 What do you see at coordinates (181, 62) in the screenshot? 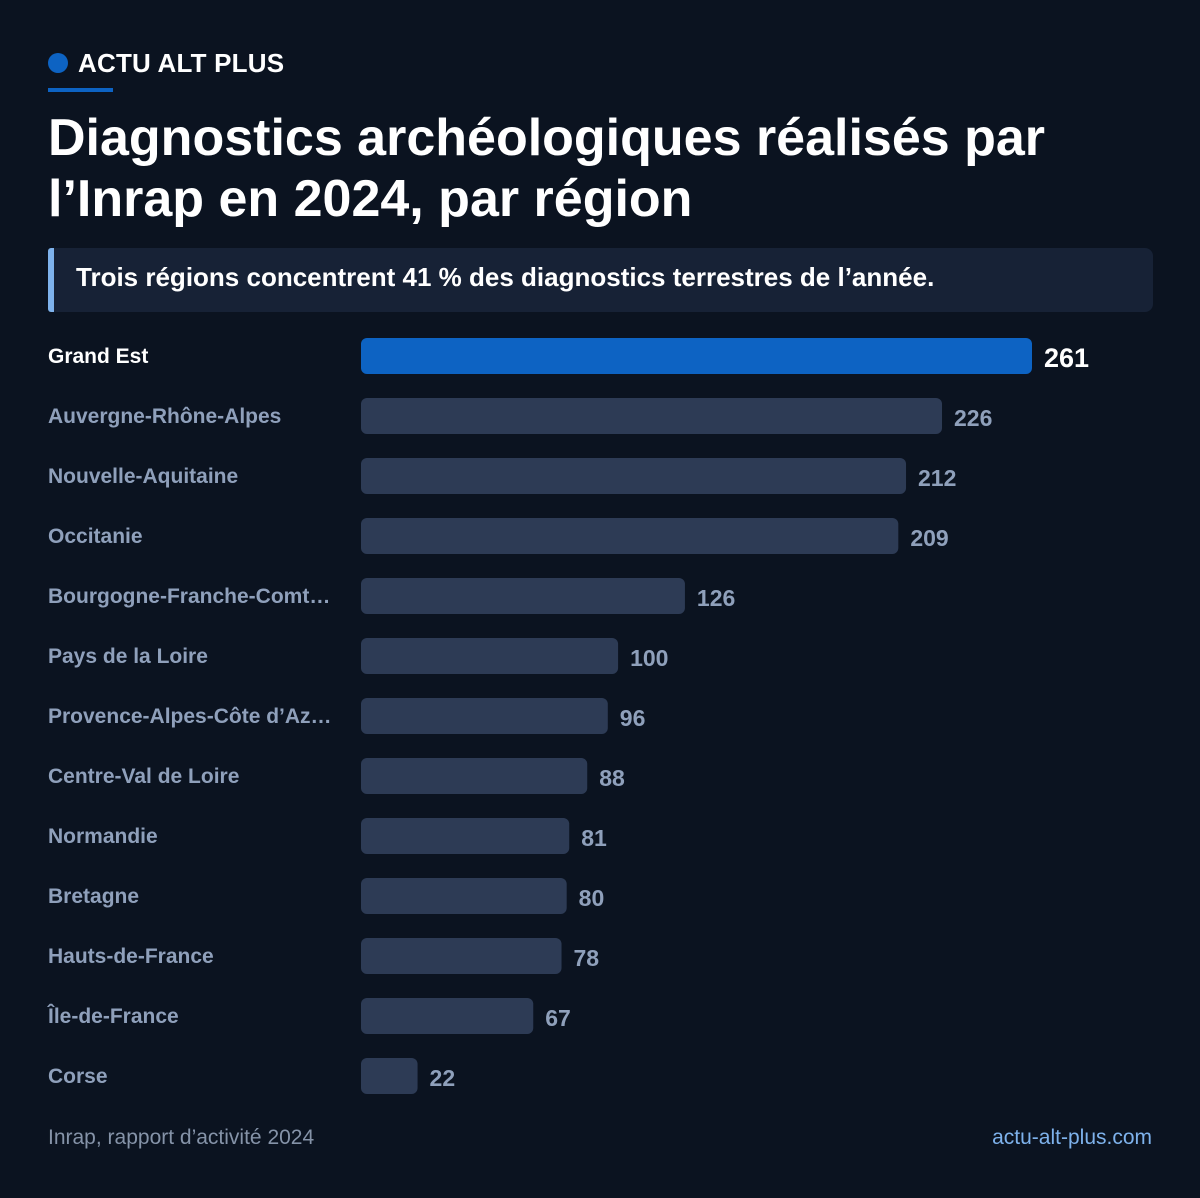
I see `brand-name: ACTU ALT PLUS` at bounding box center [181, 62].